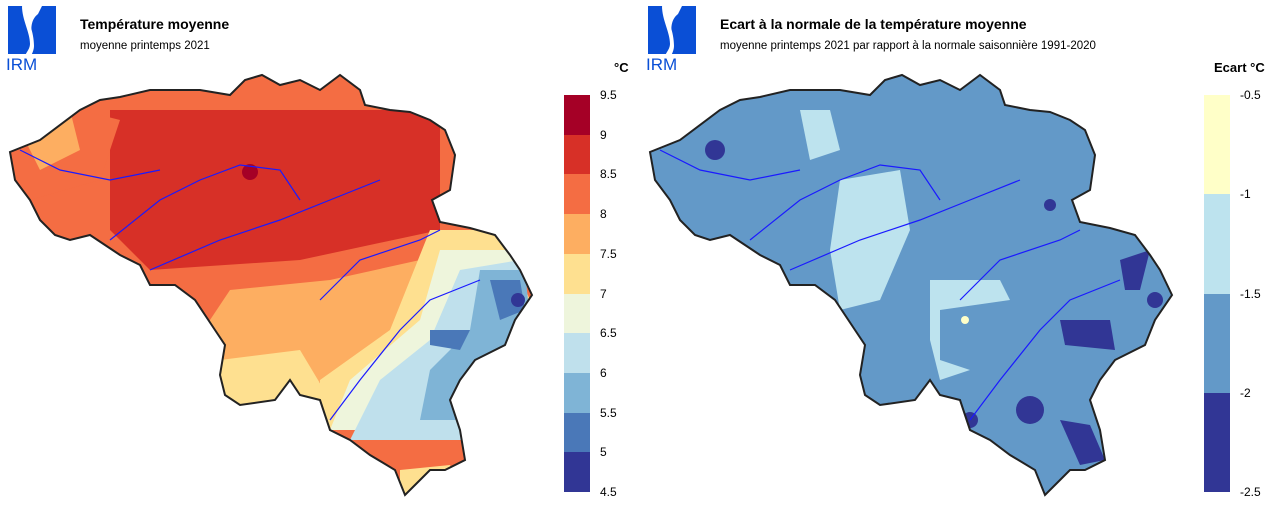 Image resolution: width=1280 pixels, height=507 pixels. What do you see at coordinates (603, 372) in the screenshot?
I see `legend-tick-label: 6` at bounding box center [603, 372].